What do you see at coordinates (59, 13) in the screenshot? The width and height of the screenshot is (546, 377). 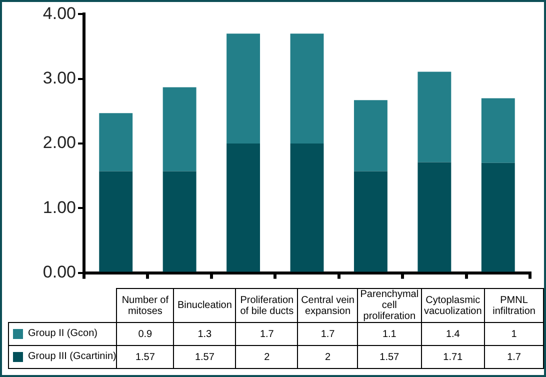 I see `y-tick-label: 4.00` at bounding box center [59, 13].